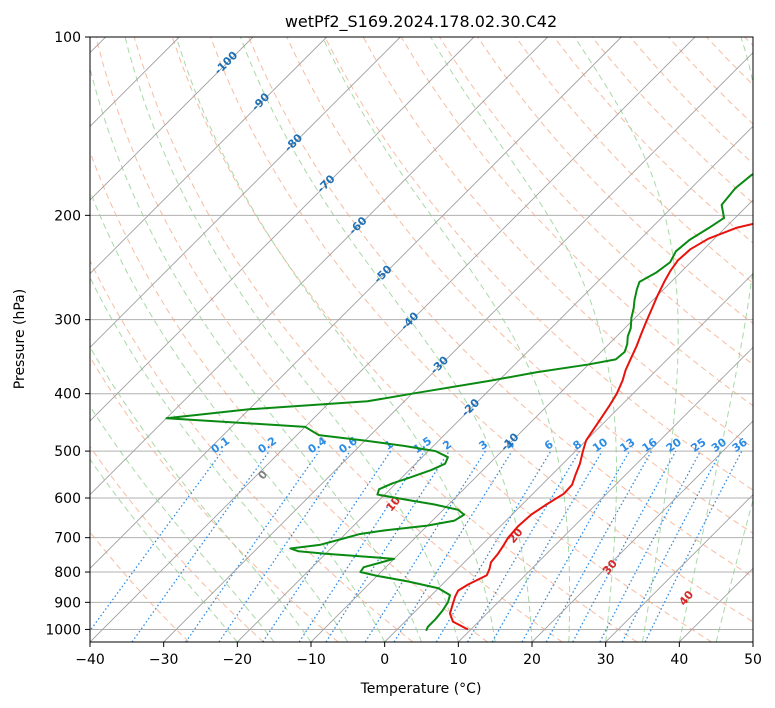  What do you see at coordinates (90, 660) in the screenshot?
I see `x-tick-label: −40` at bounding box center [90, 660].